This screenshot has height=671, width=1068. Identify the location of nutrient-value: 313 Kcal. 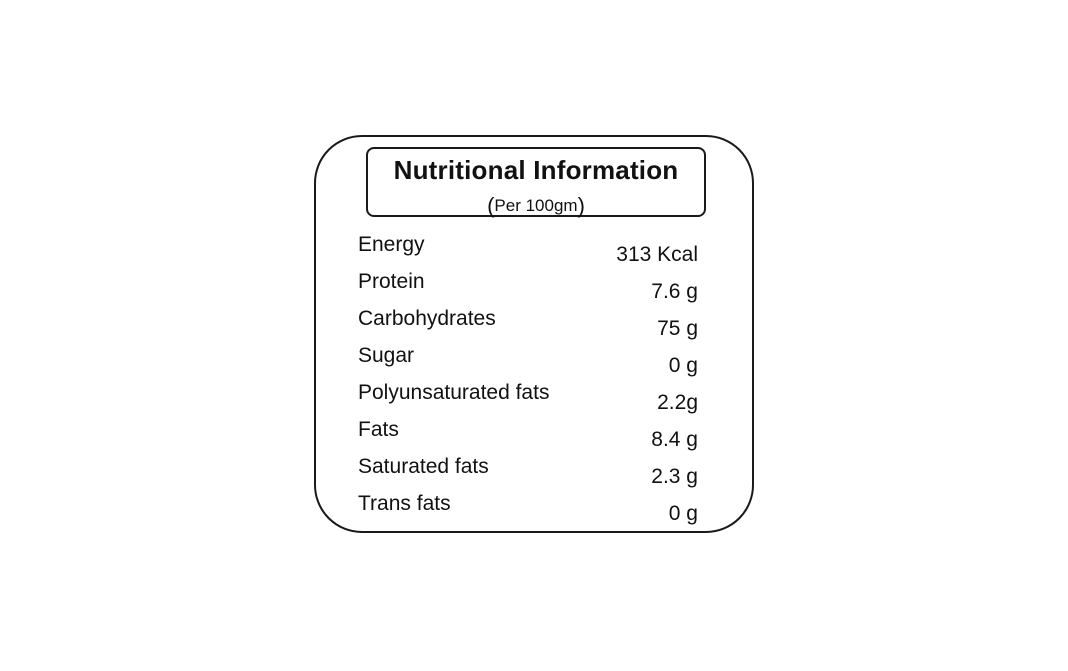
(657, 254).